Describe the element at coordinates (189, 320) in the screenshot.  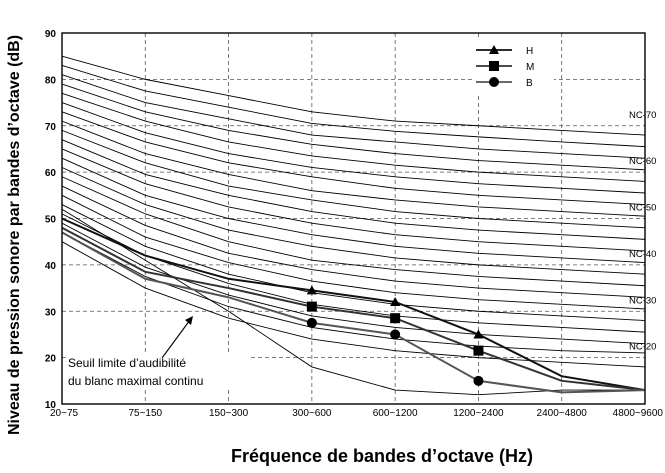
I see `annotation-arrow-head` at that location.